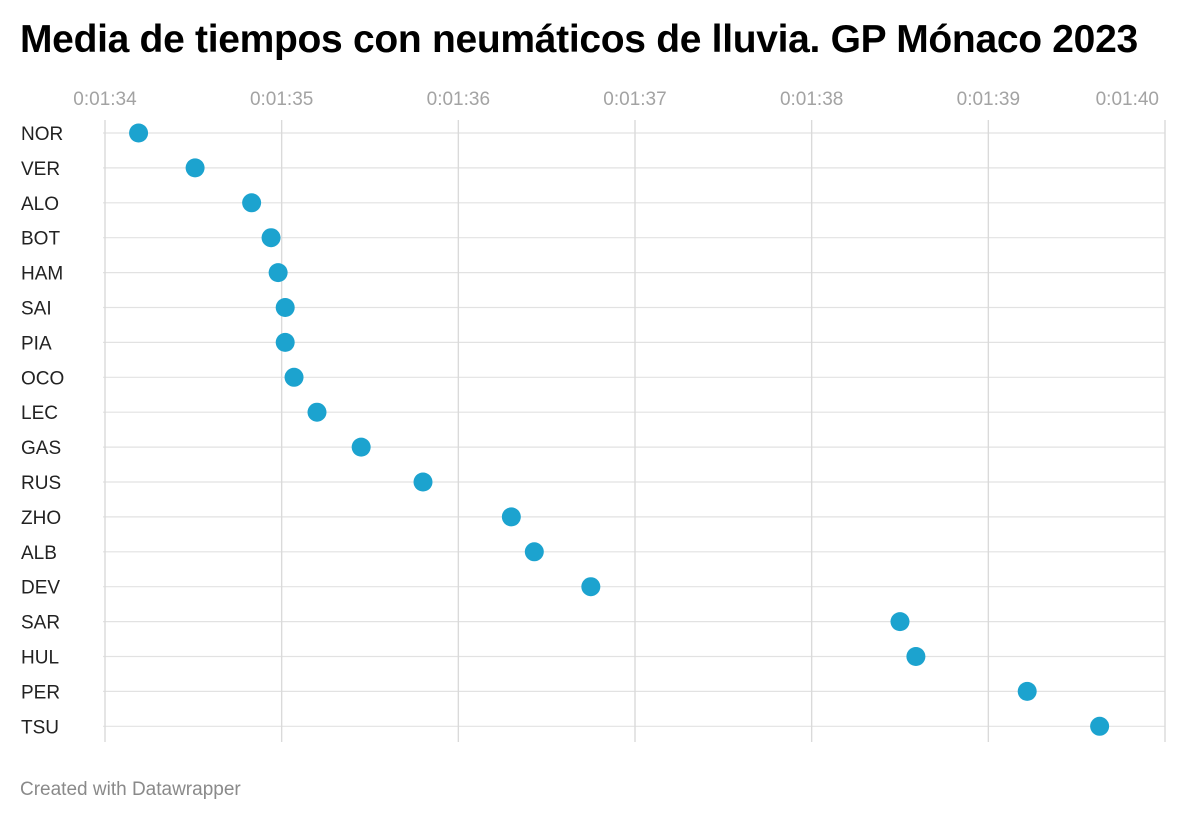 The width and height of the screenshot is (1200, 825). Describe the element at coordinates (42, 378) in the screenshot. I see `category-label: OCO` at that location.